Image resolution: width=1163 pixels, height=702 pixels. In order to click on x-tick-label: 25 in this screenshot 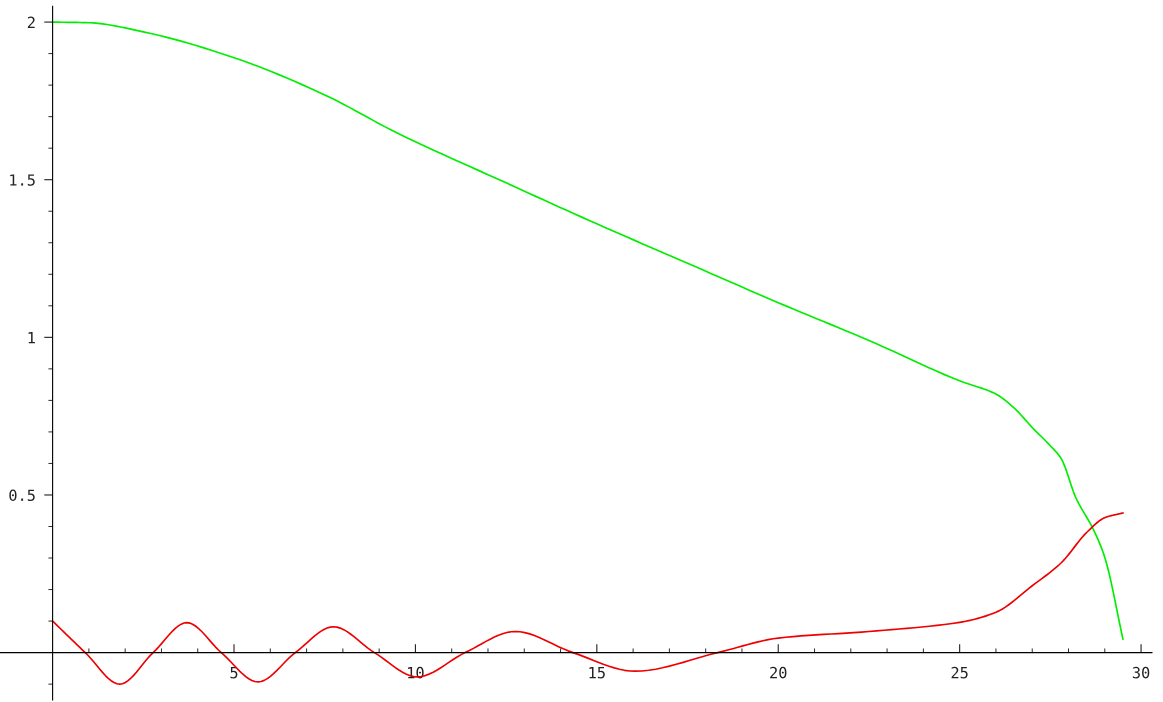, I will do `click(959, 672)`.